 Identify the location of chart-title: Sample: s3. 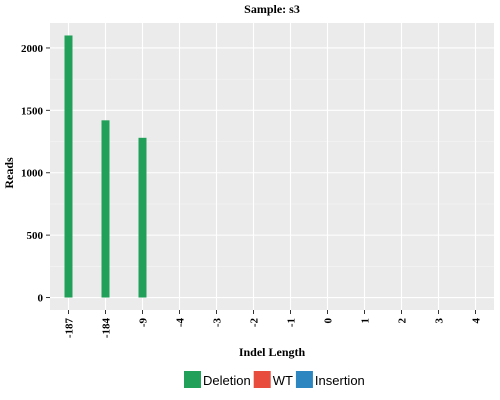
(272, 9).